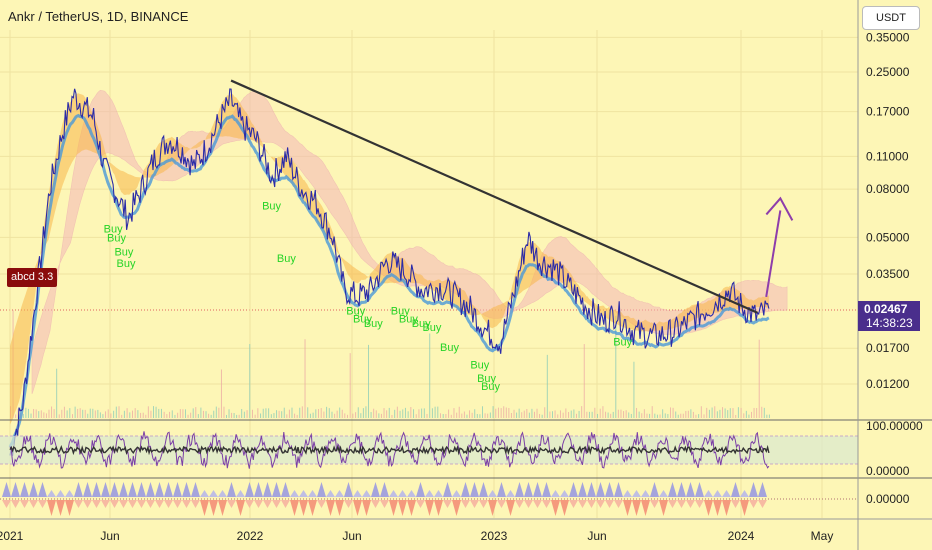 The image size is (932, 550). What do you see at coordinates (494, 536) in the screenshot?
I see `x-tick-label: 2023` at bounding box center [494, 536].